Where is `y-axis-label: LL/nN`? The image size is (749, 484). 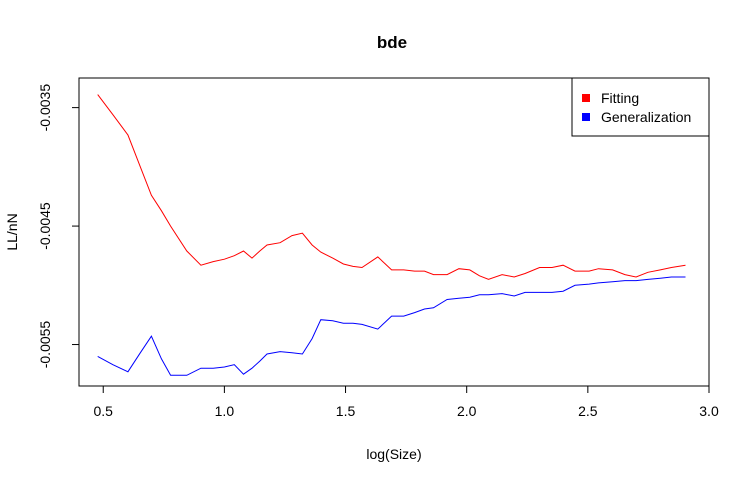
y-axis-label: LL/nN is located at coordinates (12, 231).